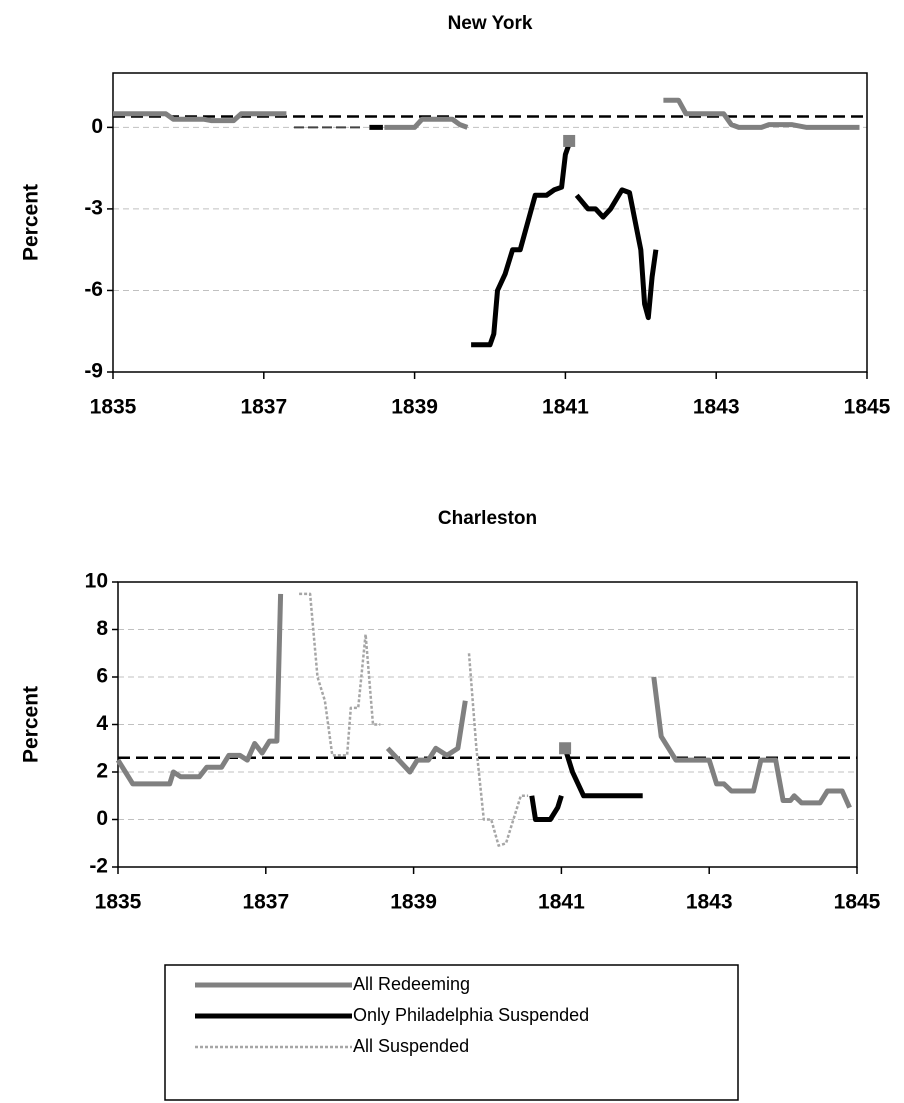 The width and height of the screenshot is (904, 1103). Describe the element at coordinates (98, 866) in the screenshot. I see `y-tick-label: -2` at that location.